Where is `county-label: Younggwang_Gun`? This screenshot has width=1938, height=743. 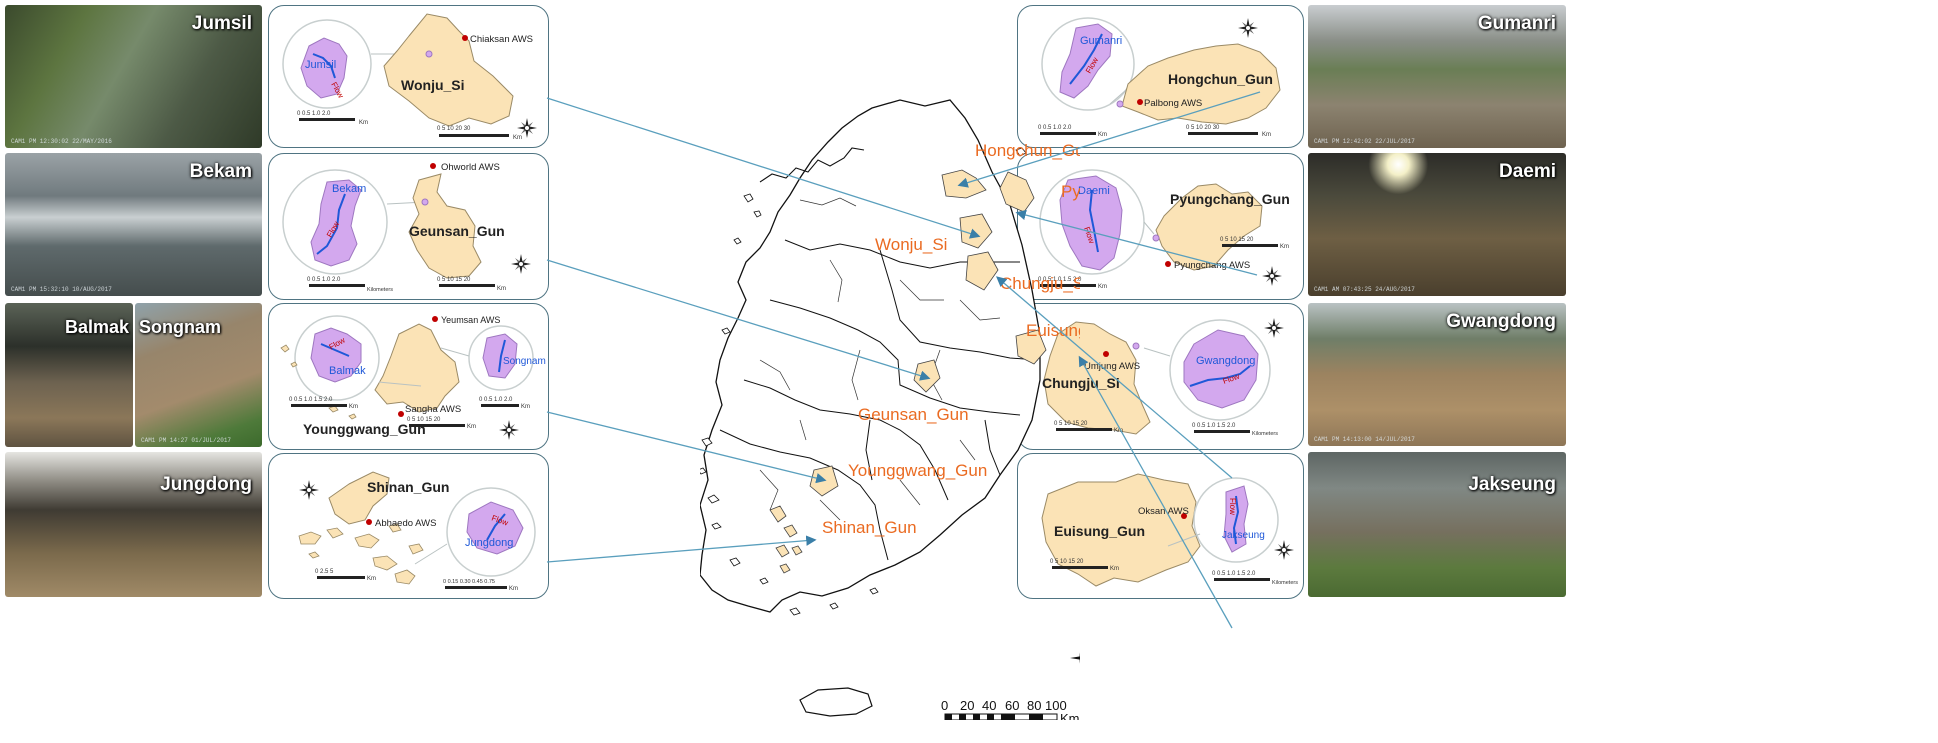
county-label: Younggwang_Gun is located at coordinates (364, 429).